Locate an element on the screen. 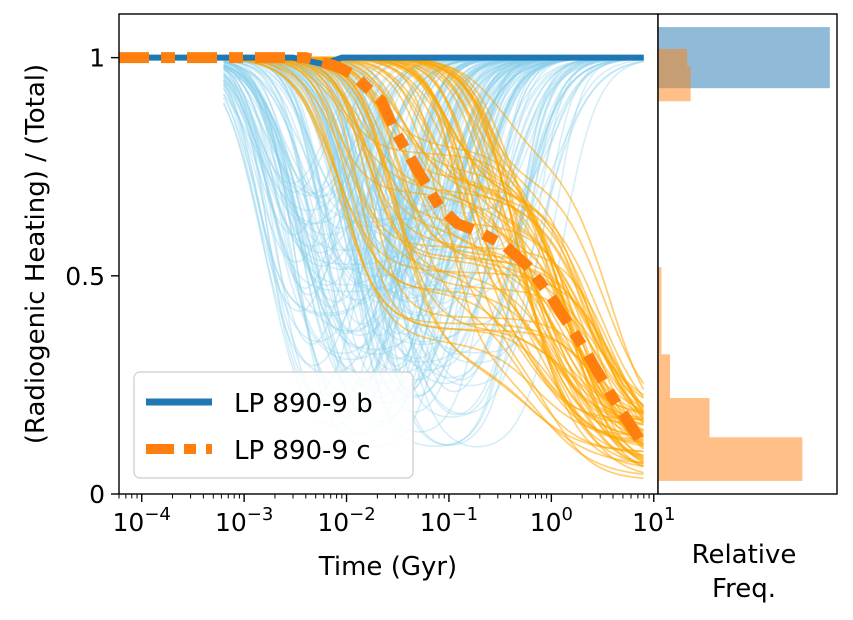  histogram-bars is located at coordinates (744, 254).